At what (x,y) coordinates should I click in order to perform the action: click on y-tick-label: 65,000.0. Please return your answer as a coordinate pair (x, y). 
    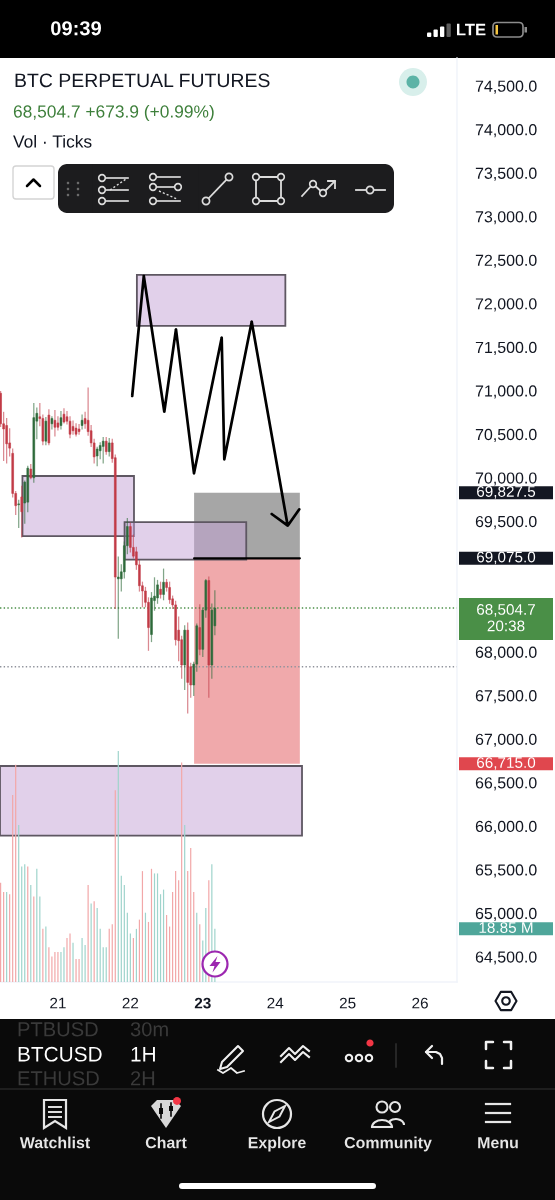
    Looking at the image, I should click on (506, 914).